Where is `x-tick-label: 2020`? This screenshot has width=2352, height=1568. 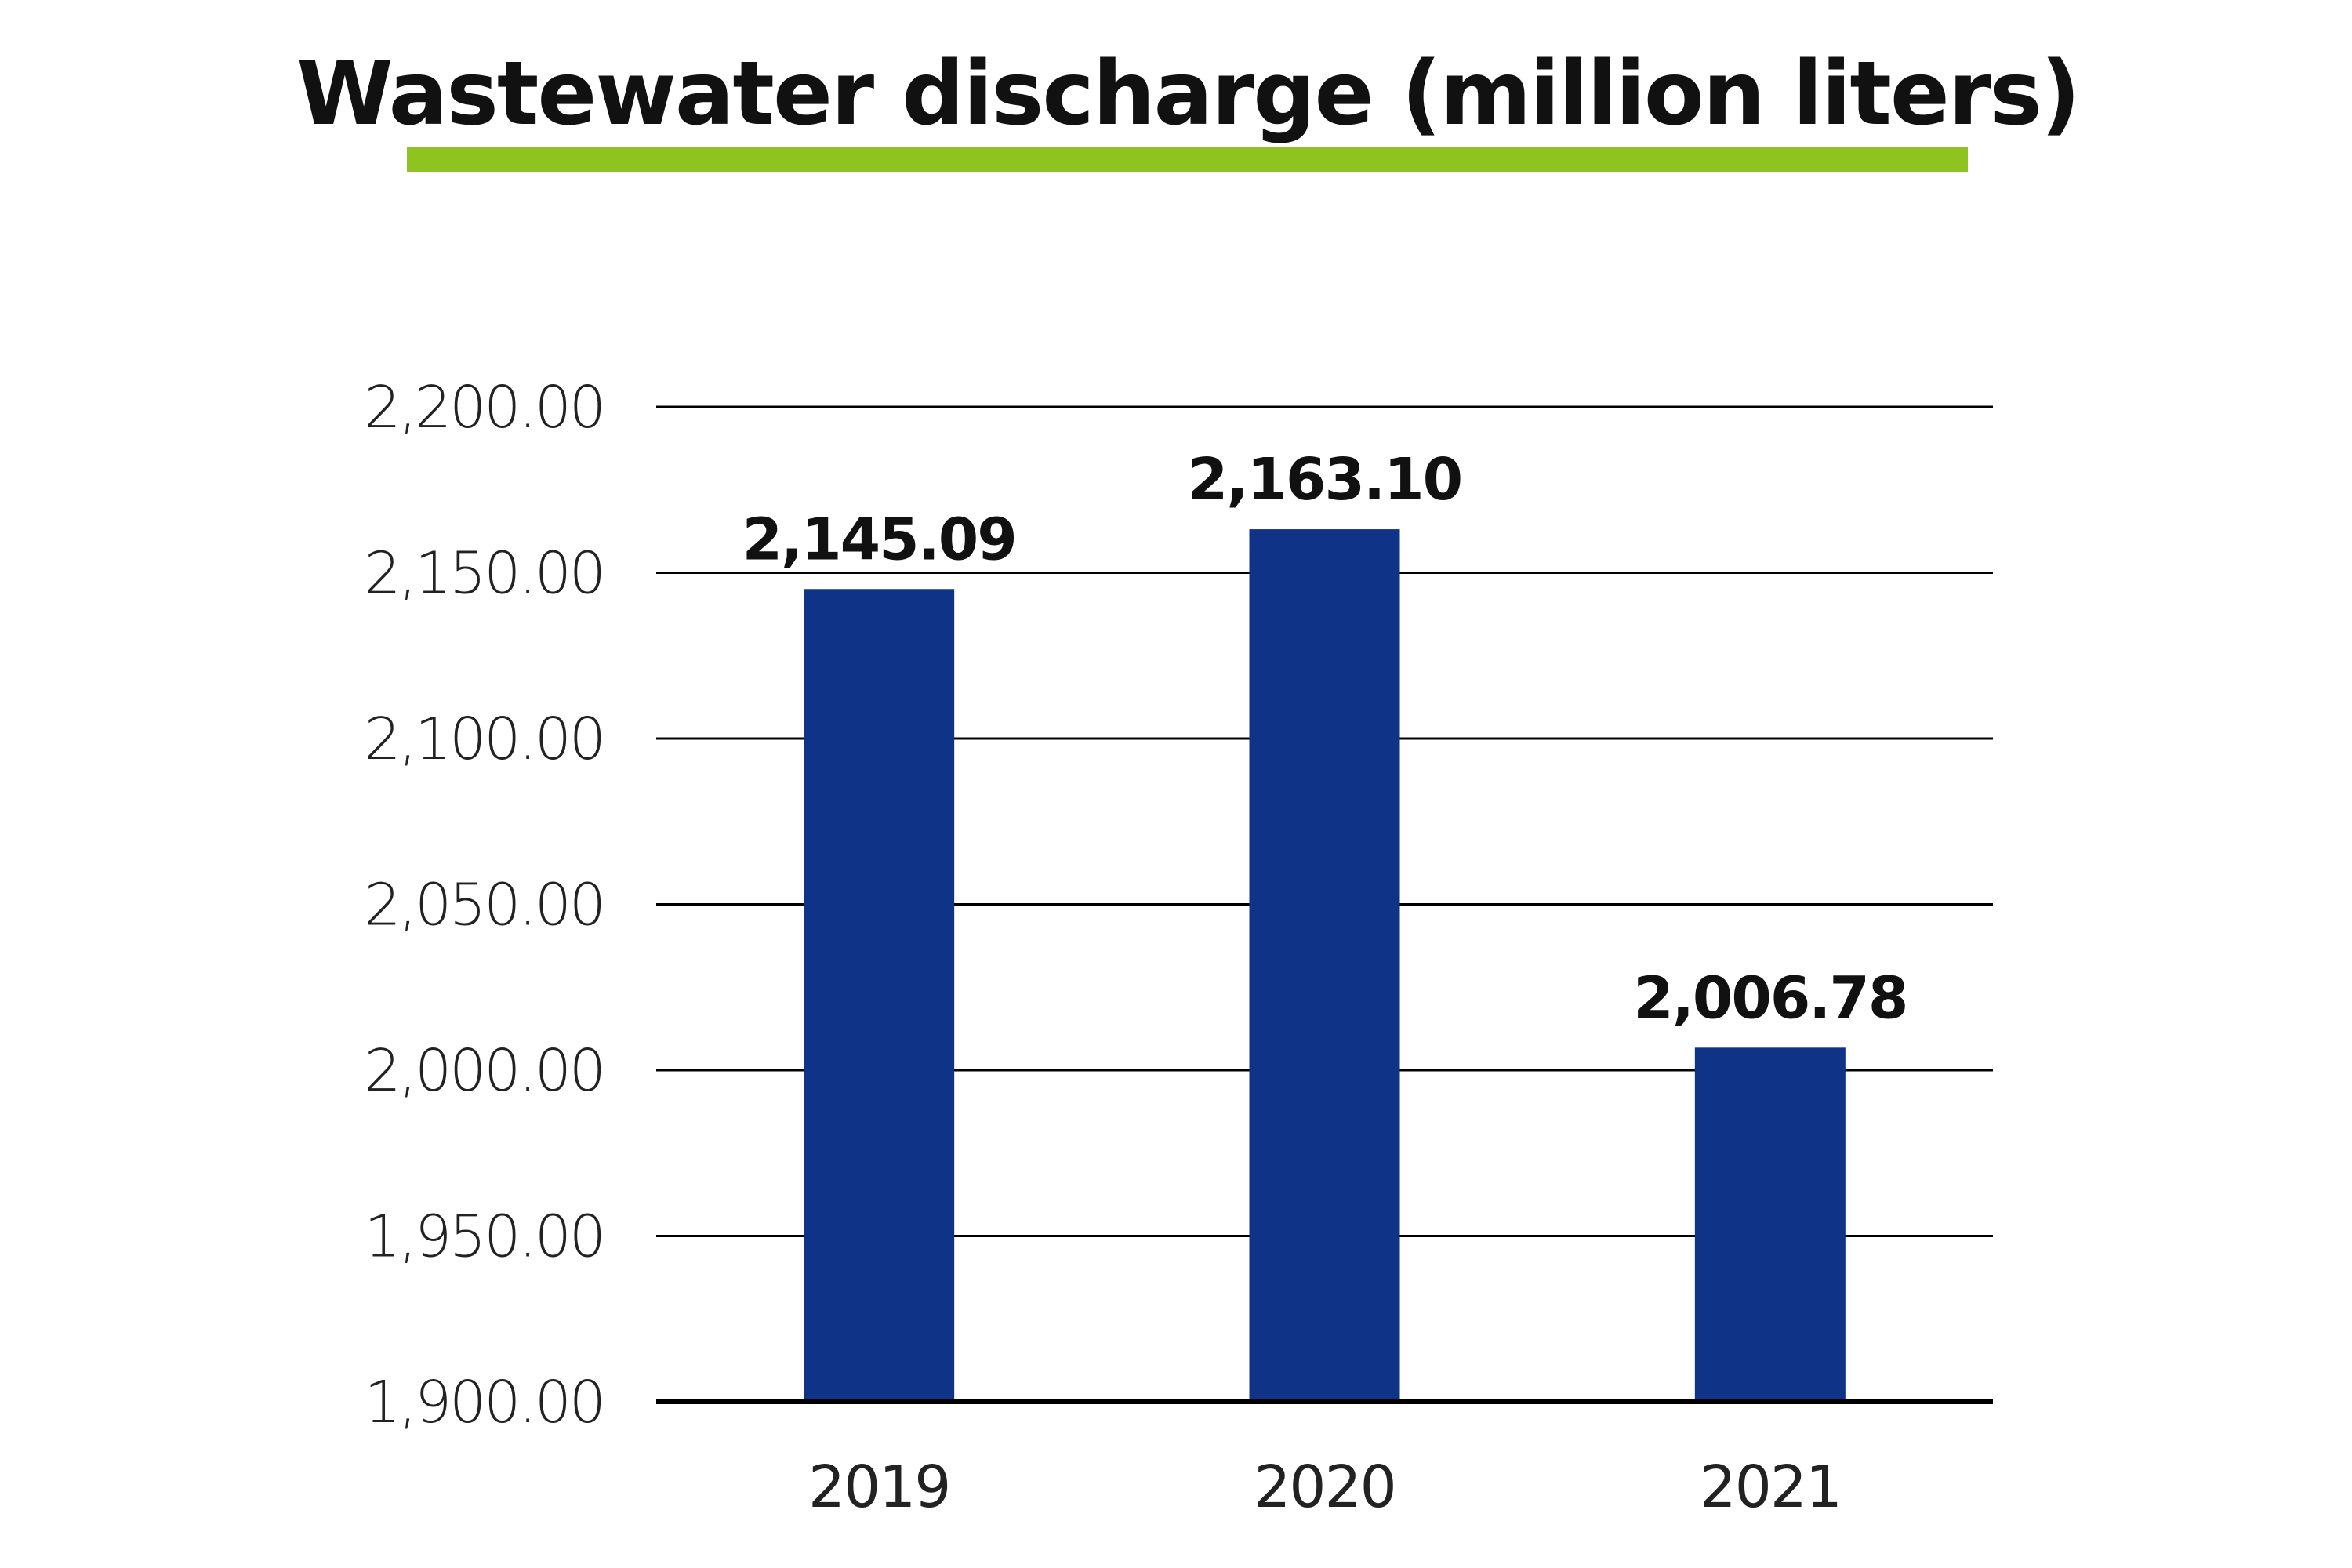 x-tick-label: 2020 is located at coordinates (1324, 1487).